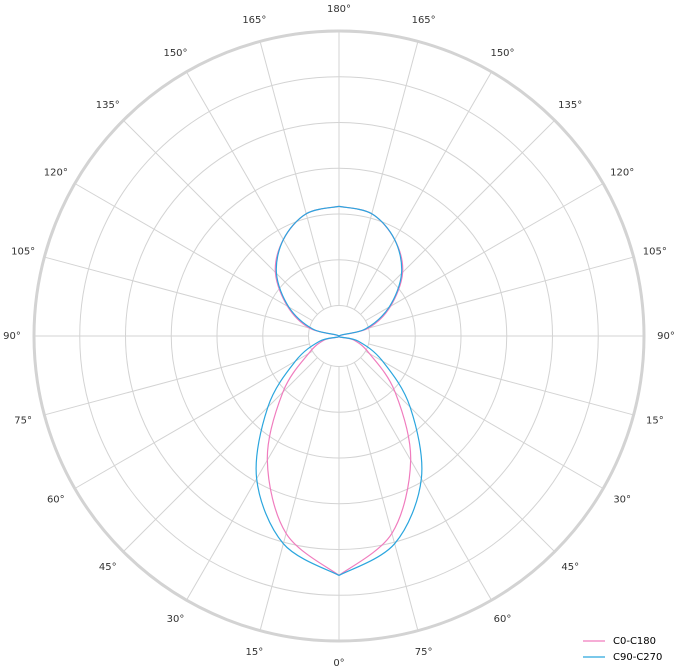 Image resolution: width=678 pixels, height=672 pixels. Describe the element at coordinates (338, 663) in the screenshot. I see `angle-label: 0°` at that location.